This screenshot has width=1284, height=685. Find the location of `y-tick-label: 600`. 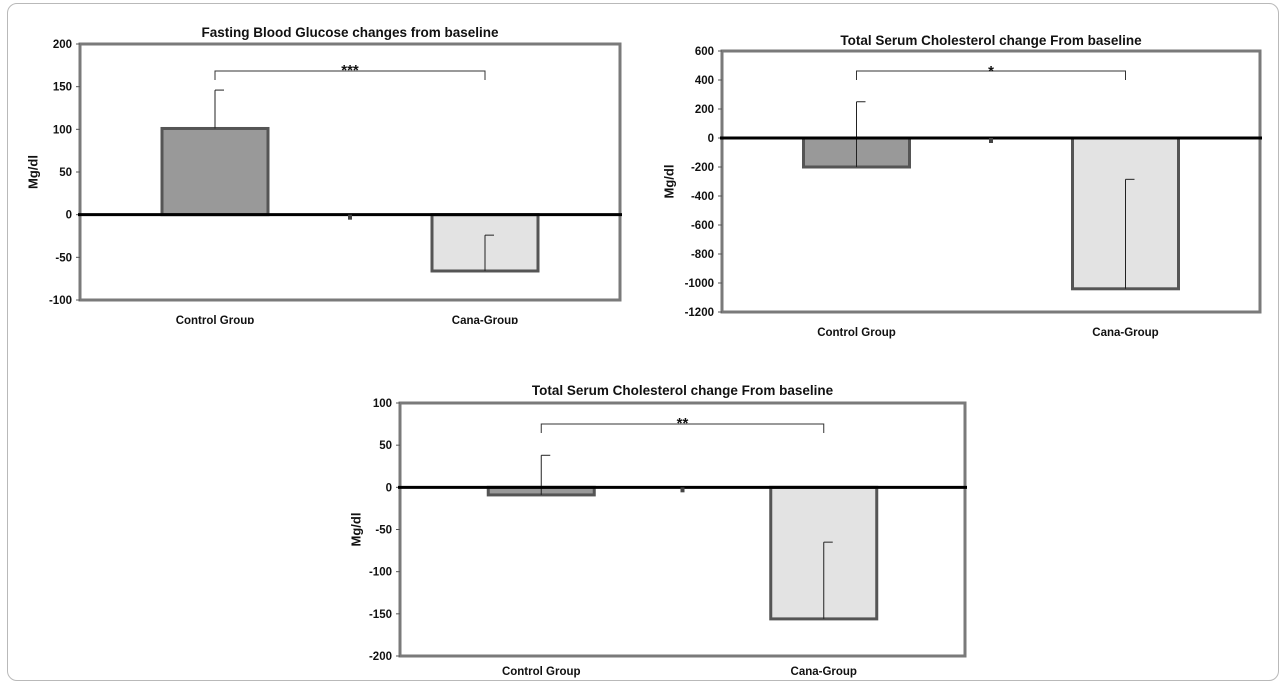

y-tick-label: 600 is located at coordinates (704, 52).